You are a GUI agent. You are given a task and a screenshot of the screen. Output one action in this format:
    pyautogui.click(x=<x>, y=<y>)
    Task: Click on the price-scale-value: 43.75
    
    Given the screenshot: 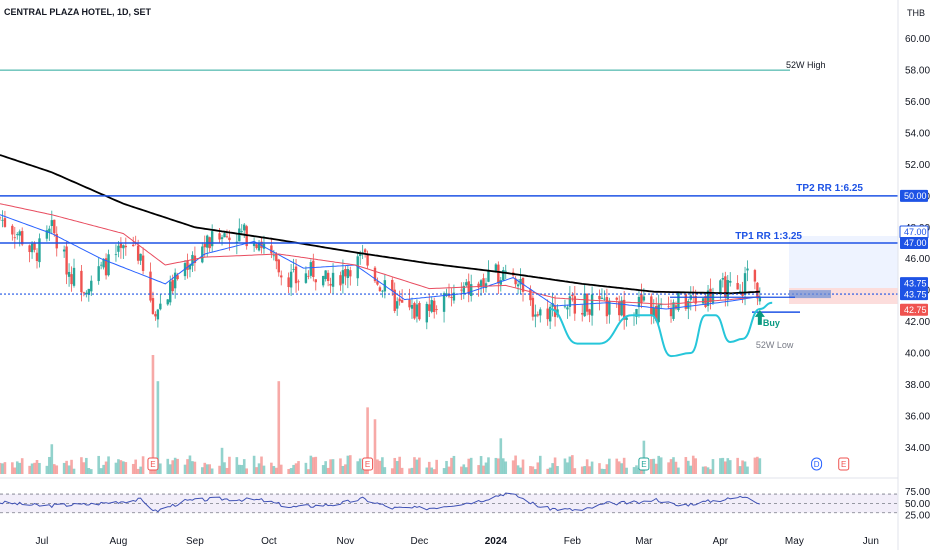 What is the action you would take?
    pyautogui.click(x=915, y=294)
    